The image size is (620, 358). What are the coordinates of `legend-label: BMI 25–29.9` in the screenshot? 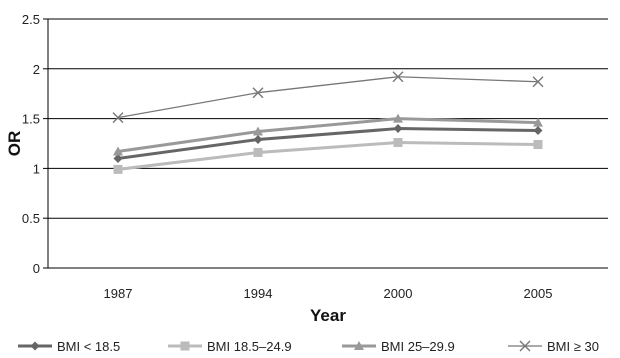 It's located at (418, 346).